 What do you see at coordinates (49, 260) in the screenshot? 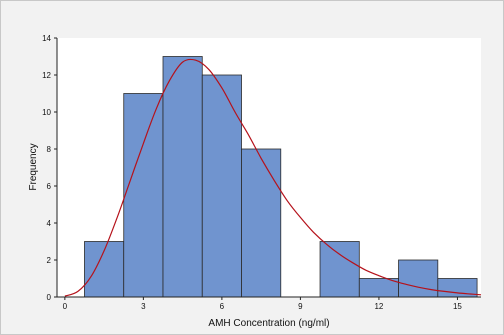
I see `y-tick-label: 2` at bounding box center [49, 260].